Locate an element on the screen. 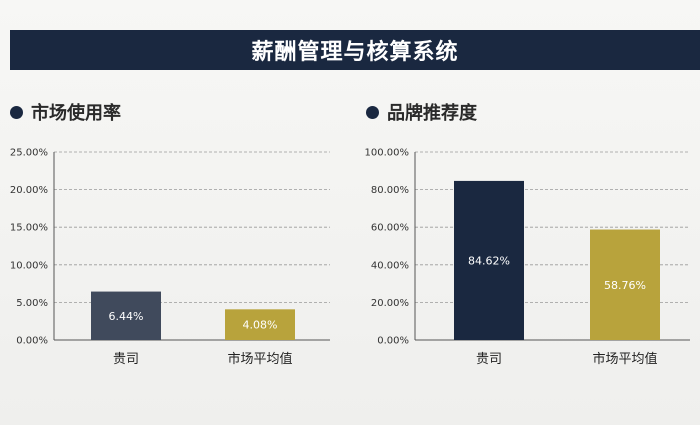 This screenshot has height=425, width=700. data-label: 6.44% is located at coordinates (126, 316).